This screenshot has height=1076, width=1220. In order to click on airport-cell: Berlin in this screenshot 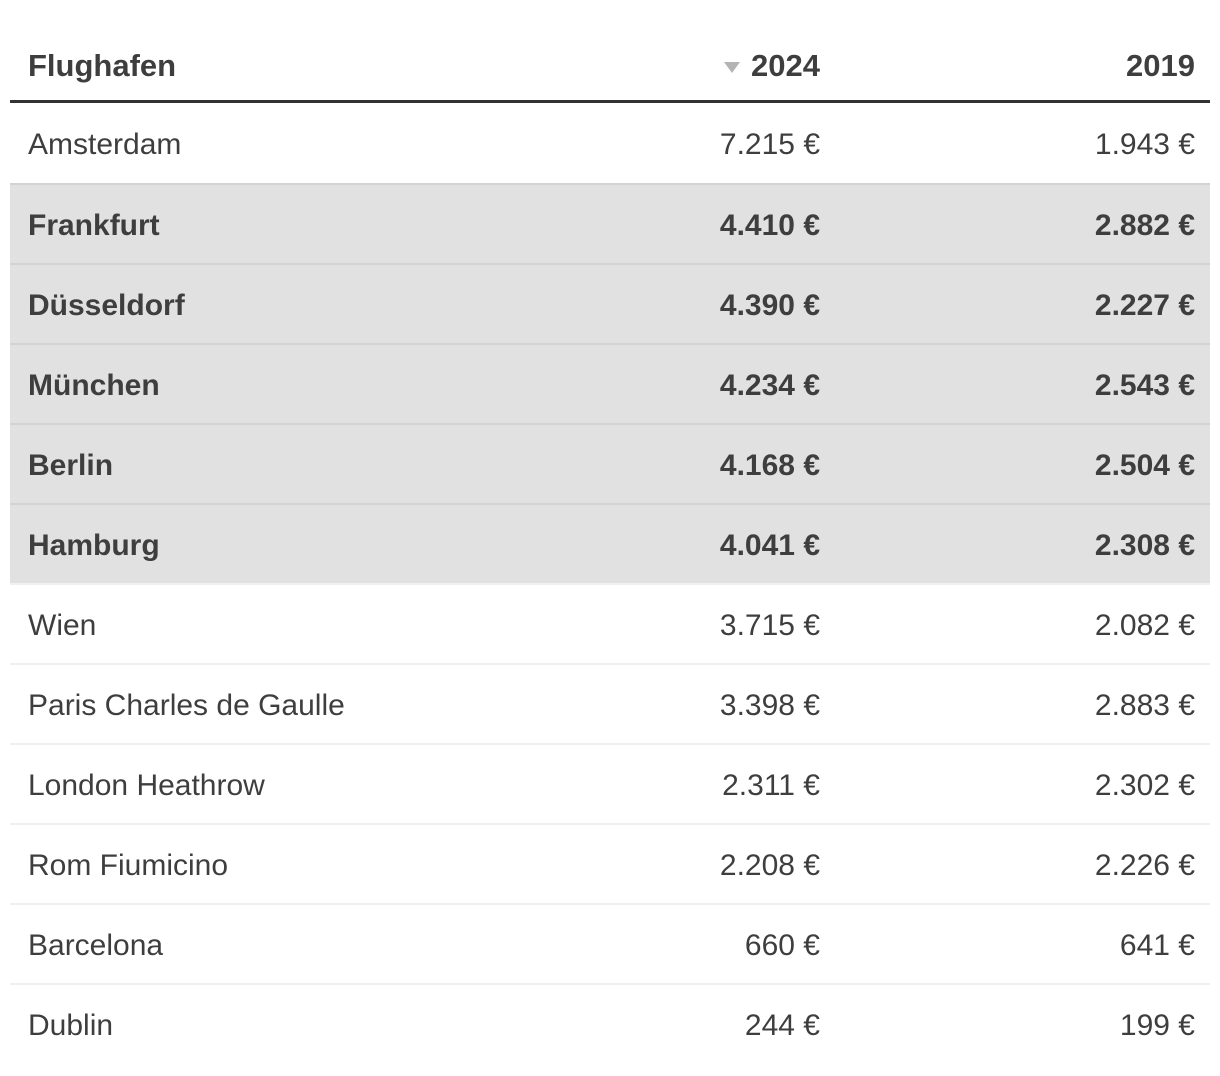, I will do `click(235, 463)`.